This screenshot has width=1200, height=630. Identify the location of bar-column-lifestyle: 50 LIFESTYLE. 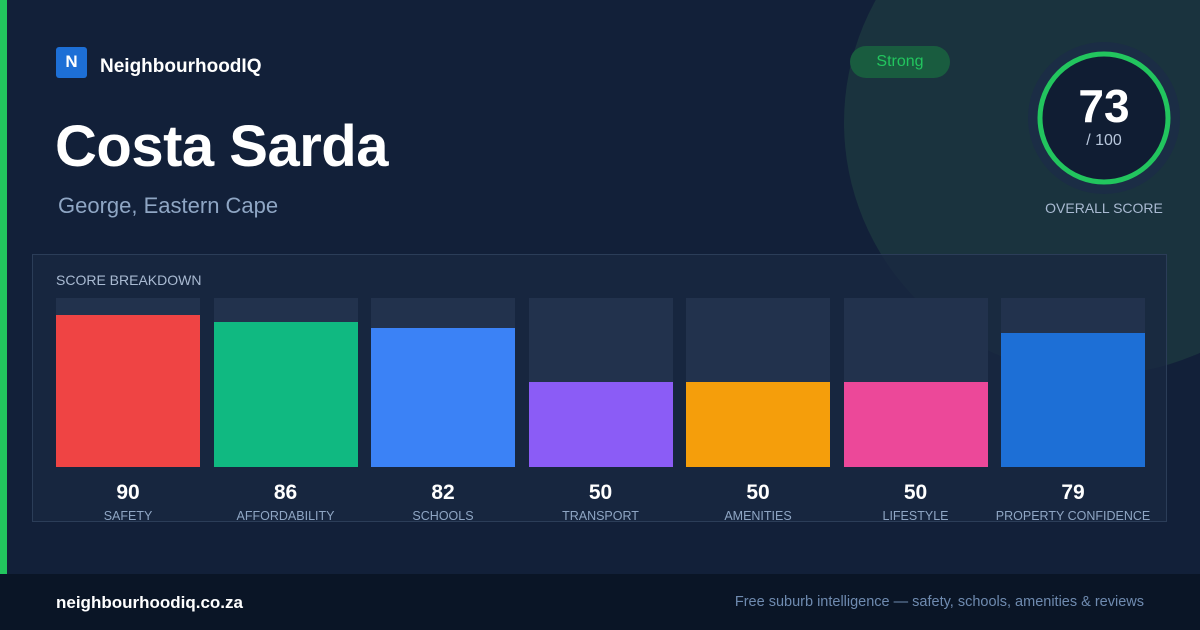
(915, 410).